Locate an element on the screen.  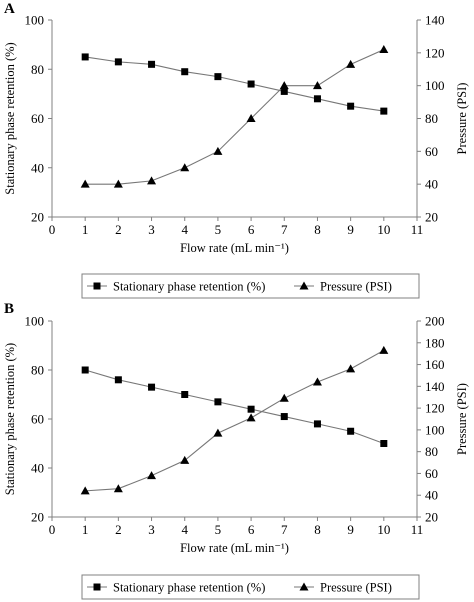
right-y-tick-label: 180 is located at coordinates (435, 342).